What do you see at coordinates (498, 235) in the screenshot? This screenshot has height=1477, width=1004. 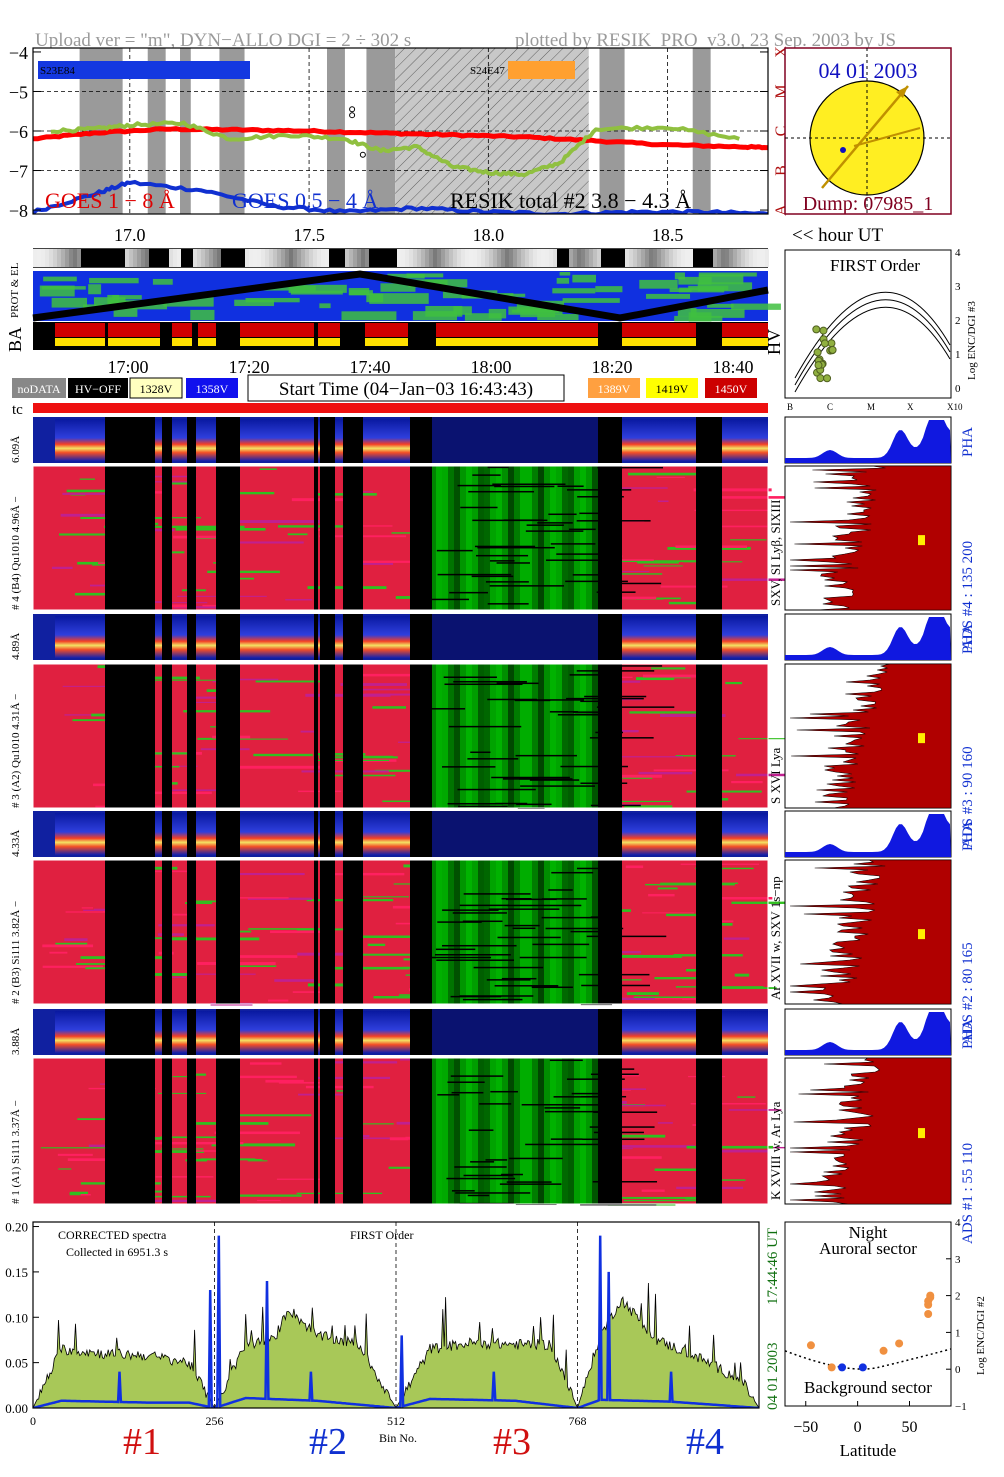 I see `goes-x-ticks: 17.0 17.5 18.0 18.5 << hour UT` at bounding box center [498, 235].